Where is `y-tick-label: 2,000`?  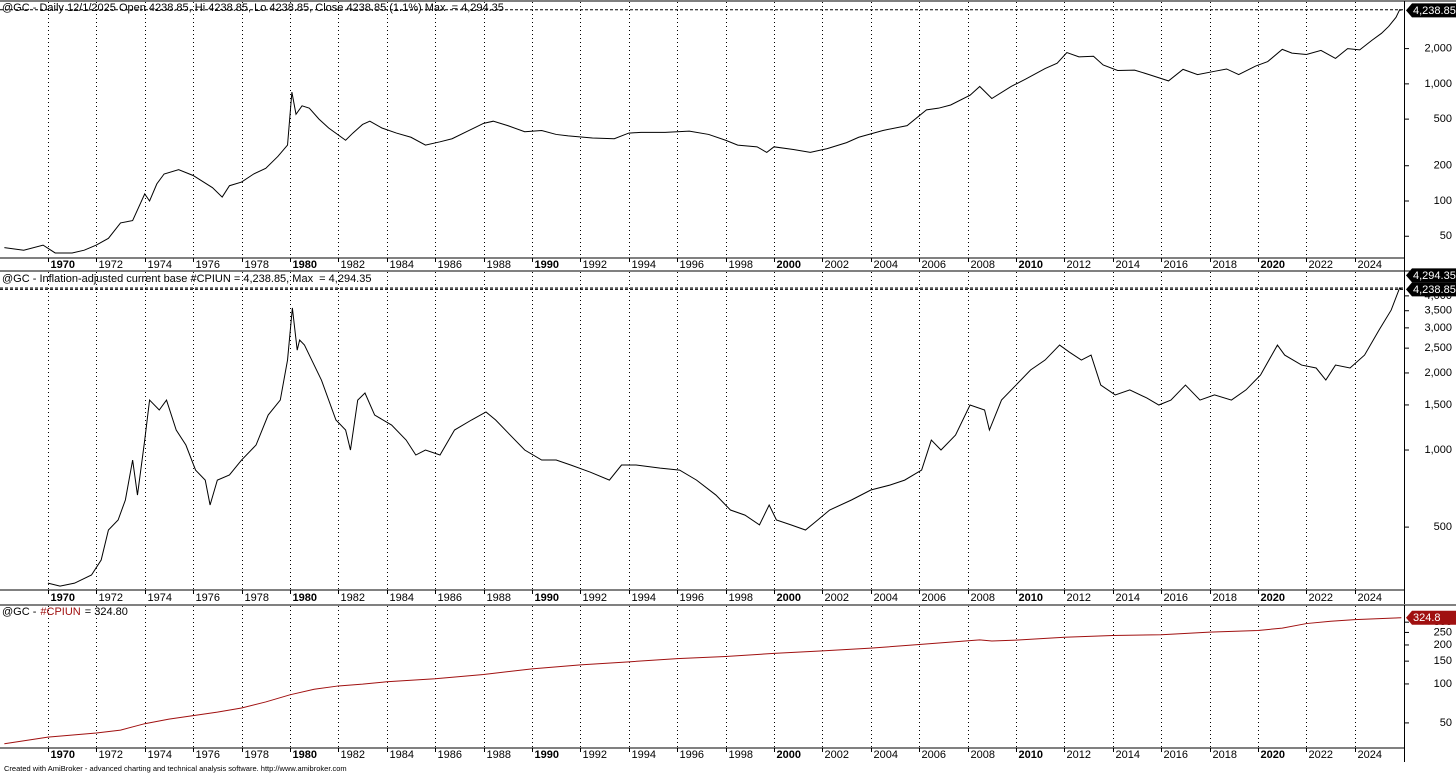
y-tick-label: 2,000 is located at coordinates (1438, 373).